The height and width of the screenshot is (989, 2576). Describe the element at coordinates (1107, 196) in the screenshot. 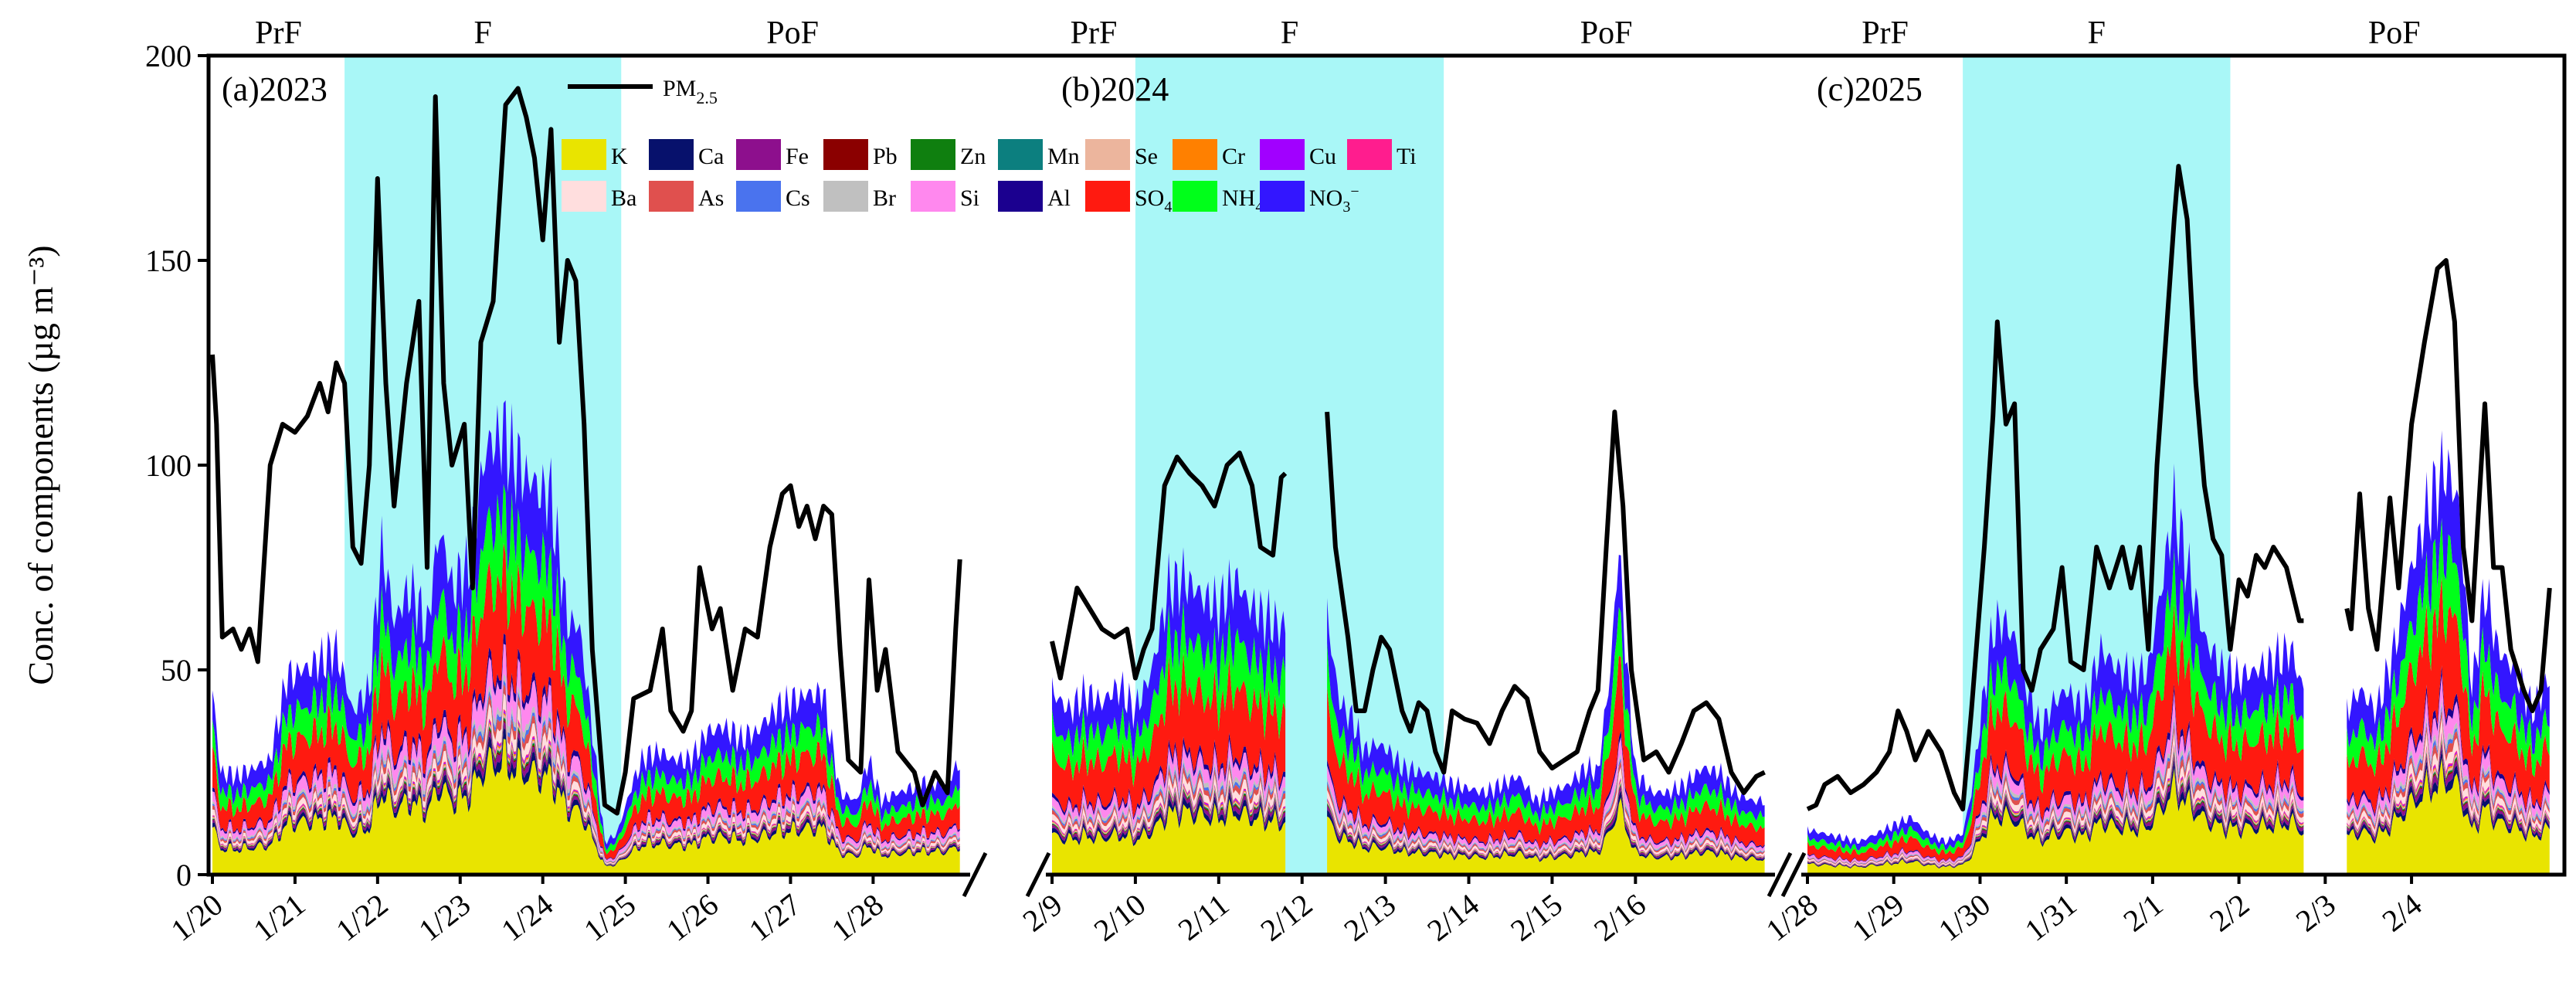

I see `legend-swatch-so` at that location.